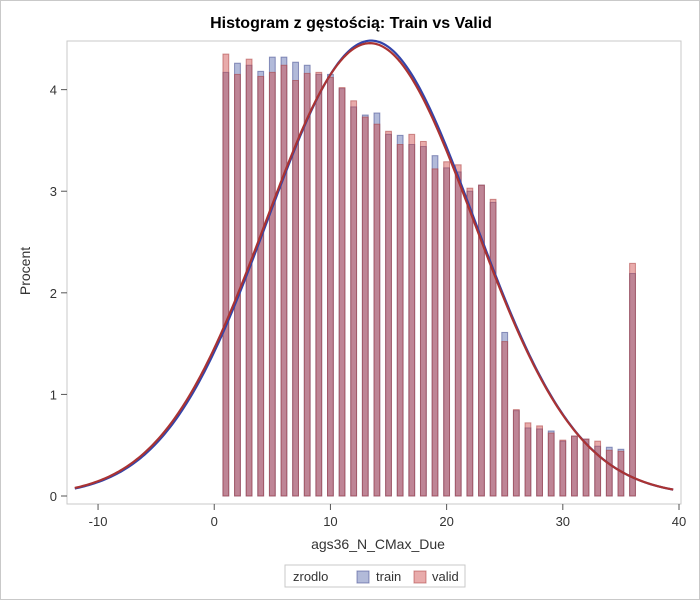 The image size is (700, 601). What do you see at coordinates (378, 544) in the screenshot?
I see `x-axis-label: ags36_N_CMax_Due` at bounding box center [378, 544].